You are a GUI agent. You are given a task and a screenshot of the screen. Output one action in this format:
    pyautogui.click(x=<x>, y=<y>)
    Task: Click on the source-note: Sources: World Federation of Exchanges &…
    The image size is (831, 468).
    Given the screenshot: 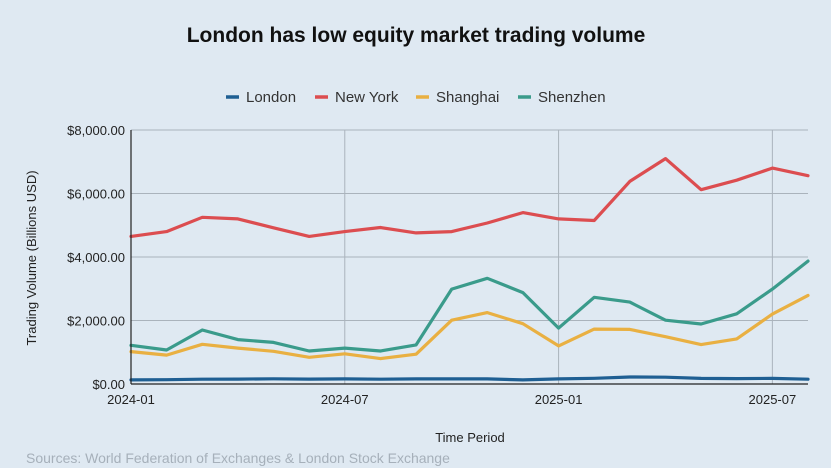 What is the action you would take?
    pyautogui.click(x=238, y=458)
    